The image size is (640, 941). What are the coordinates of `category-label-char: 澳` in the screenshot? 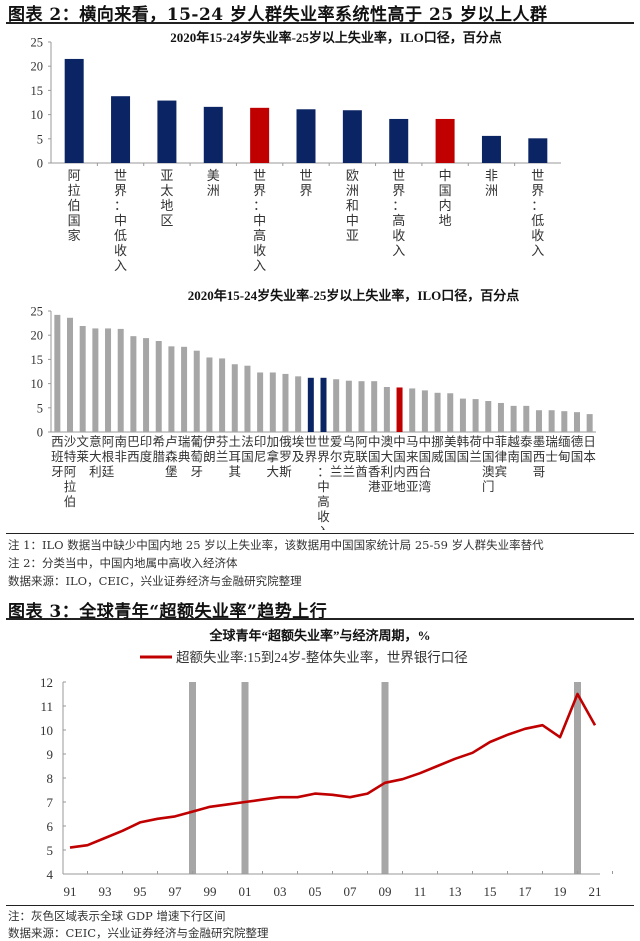 It's located at (387, 442).